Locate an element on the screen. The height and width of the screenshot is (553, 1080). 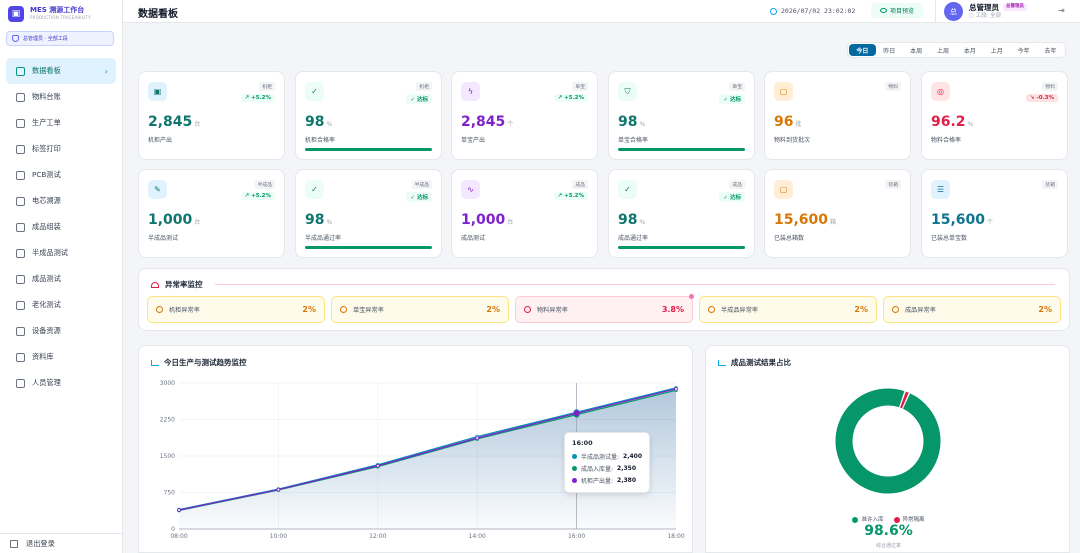
sidebar-item-2: 生产工单 is located at coordinates (61, 123).